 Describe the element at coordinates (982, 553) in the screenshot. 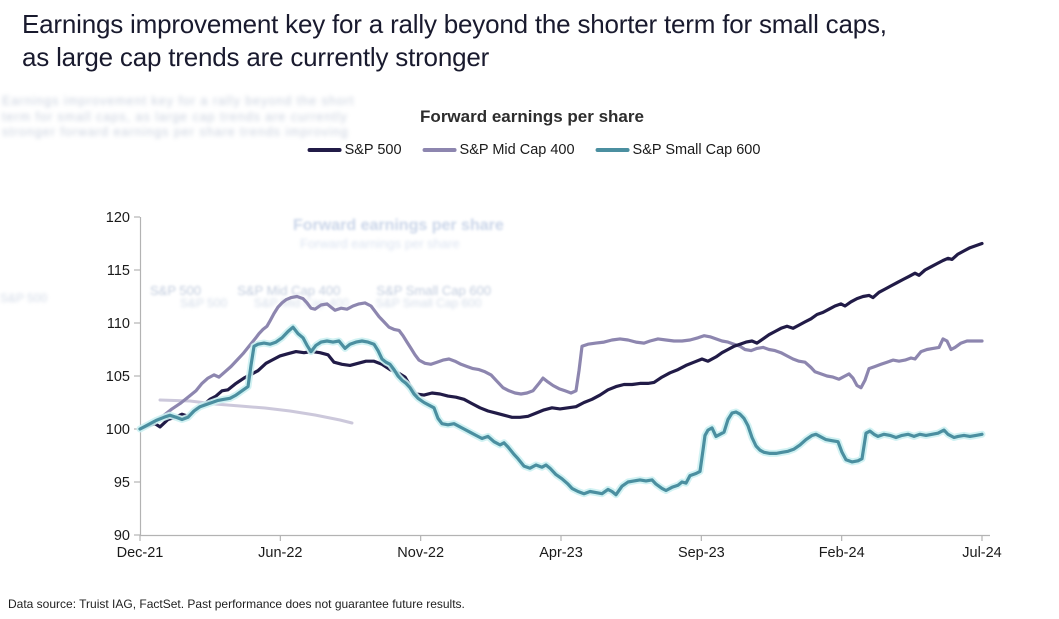

I see `x-axis-label: Jul-24` at that location.